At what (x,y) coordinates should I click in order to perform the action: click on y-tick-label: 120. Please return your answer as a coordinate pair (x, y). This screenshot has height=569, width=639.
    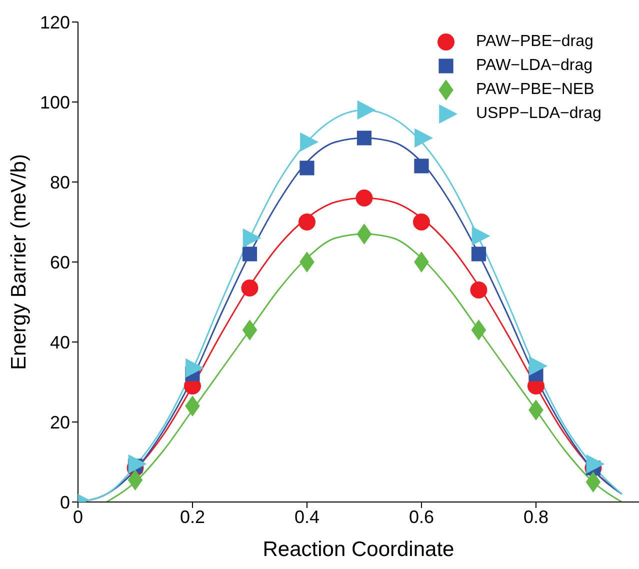
    Looking at the image, I should click on (55, 22).